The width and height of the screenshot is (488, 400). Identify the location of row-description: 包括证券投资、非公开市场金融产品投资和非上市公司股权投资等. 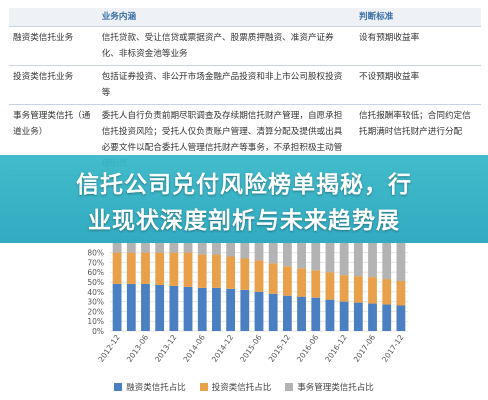
(225, 85).